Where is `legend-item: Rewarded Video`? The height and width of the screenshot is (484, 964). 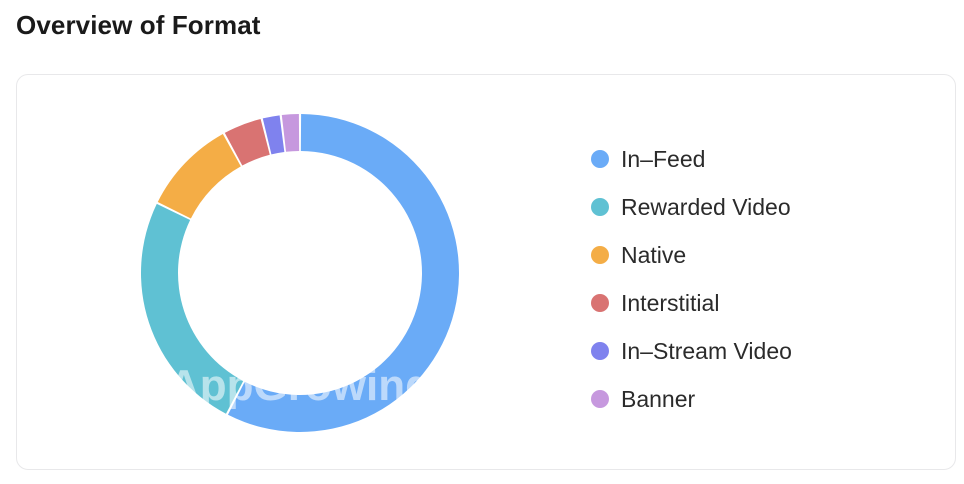 legend-item: Rewarded Video is located at coordinates (691, 207).